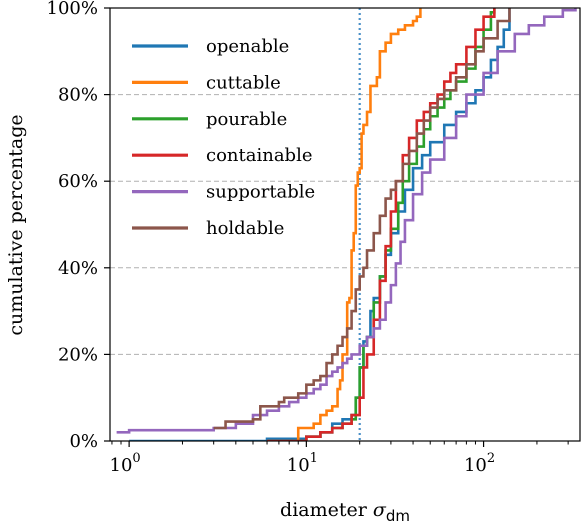  What do you see at coordinates (380, 510) in the screenshot?
I see `x-axis-title-symbol: σ` at bounding box center [380, 510].